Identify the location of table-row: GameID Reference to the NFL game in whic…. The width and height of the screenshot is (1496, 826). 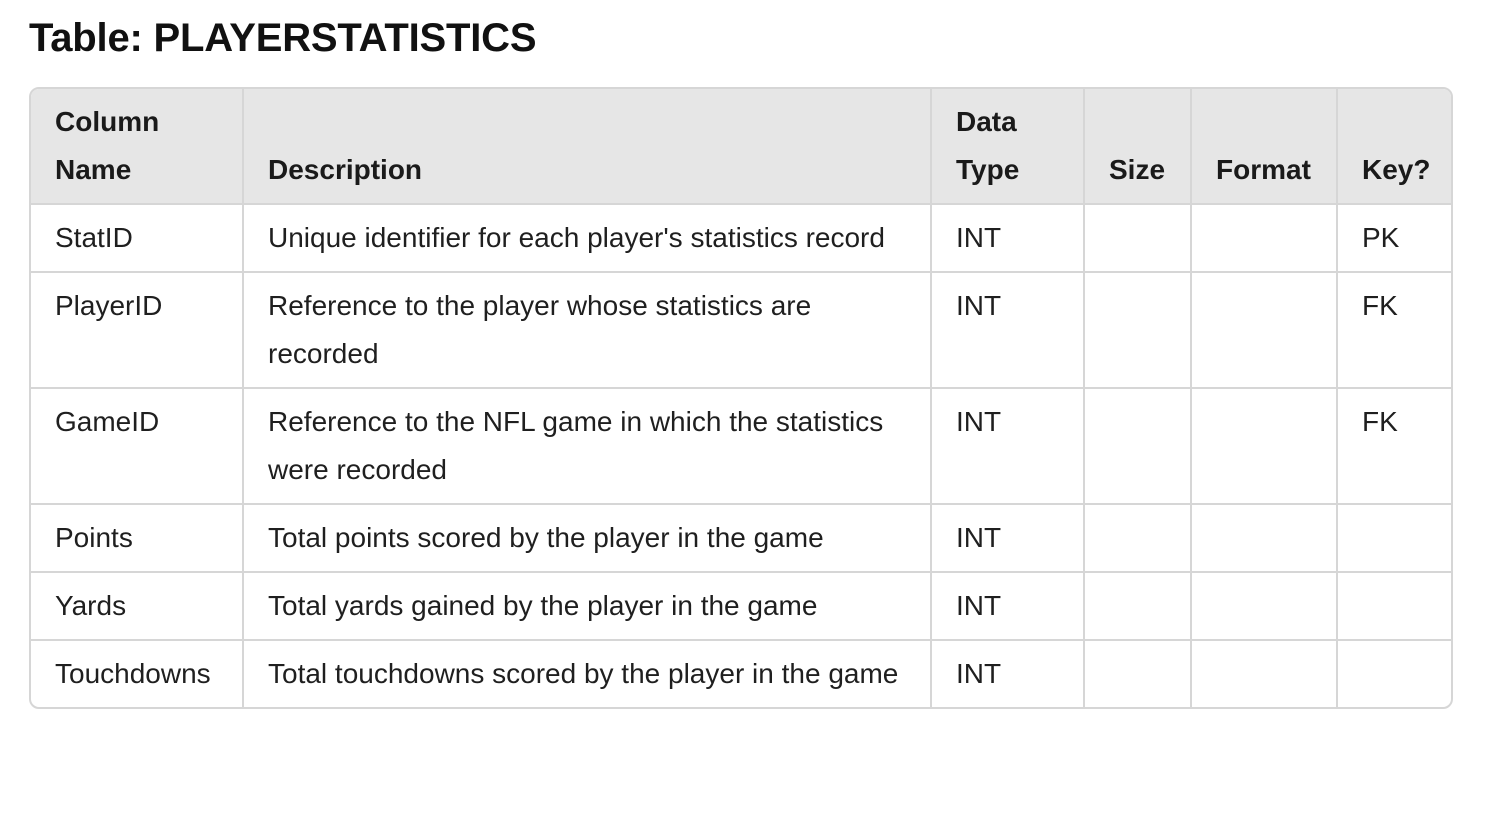
(741, 446).